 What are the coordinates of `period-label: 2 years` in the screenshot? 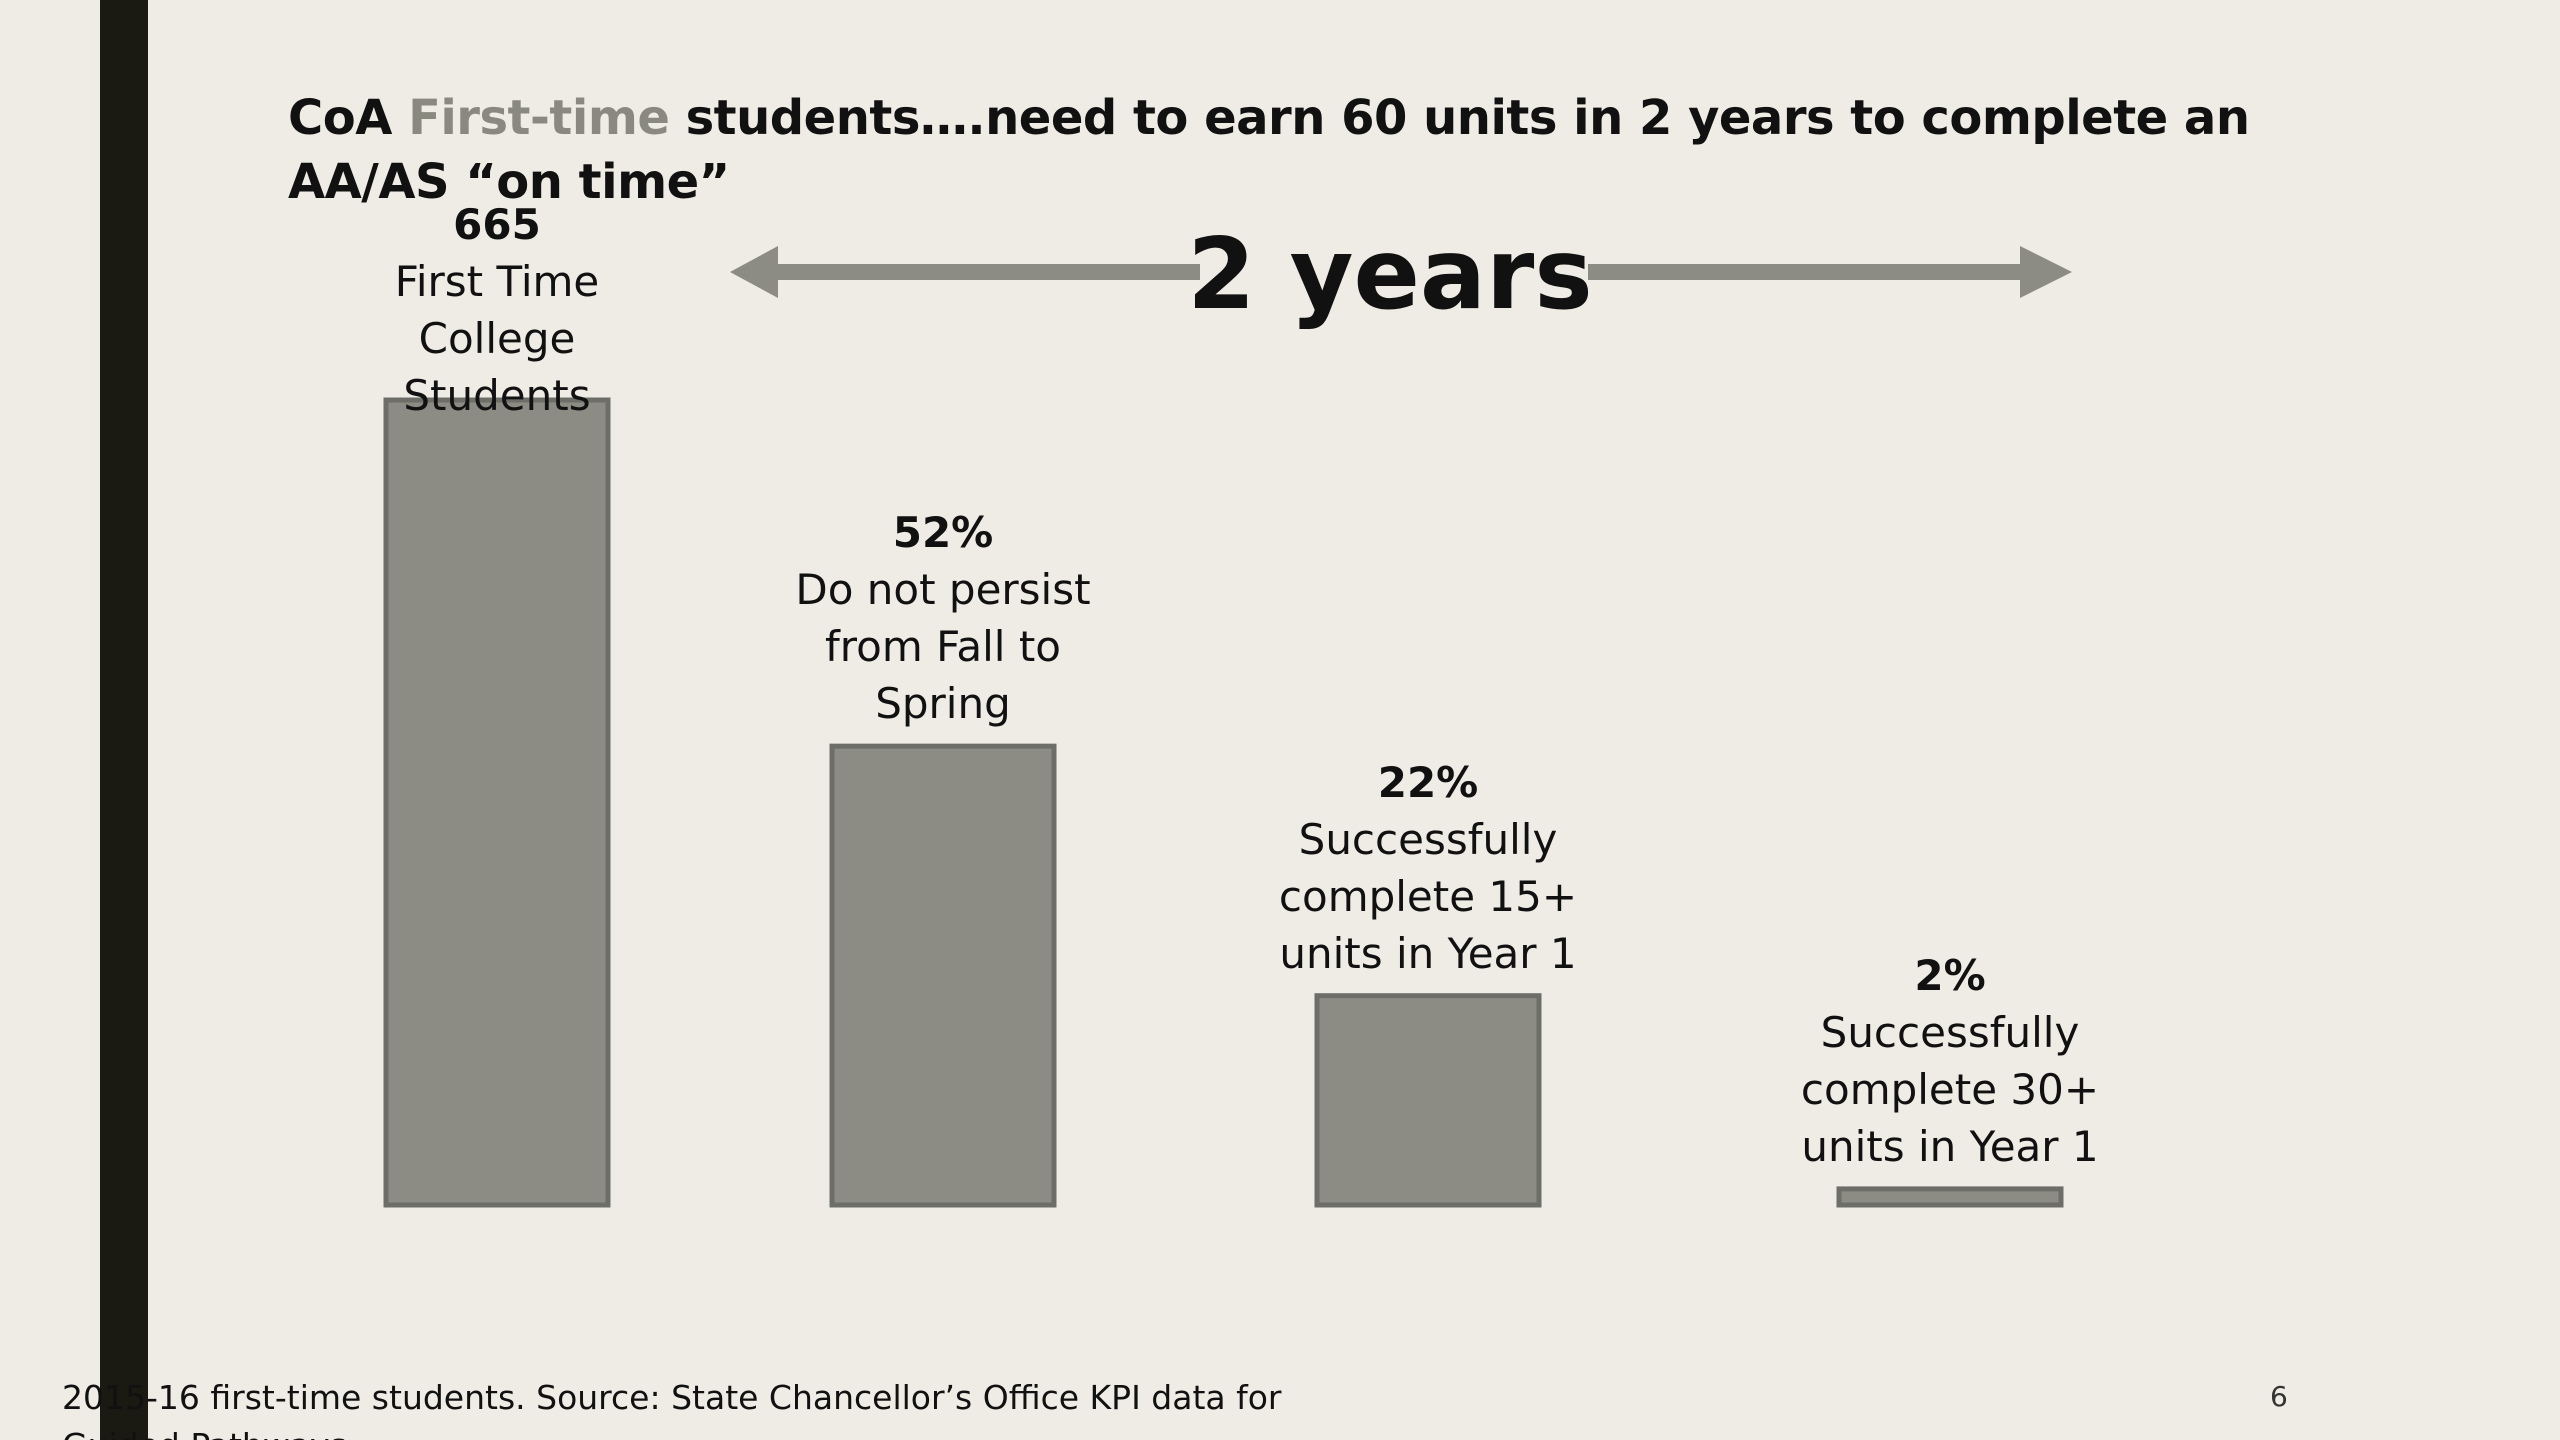 It's located at (1390, 275).